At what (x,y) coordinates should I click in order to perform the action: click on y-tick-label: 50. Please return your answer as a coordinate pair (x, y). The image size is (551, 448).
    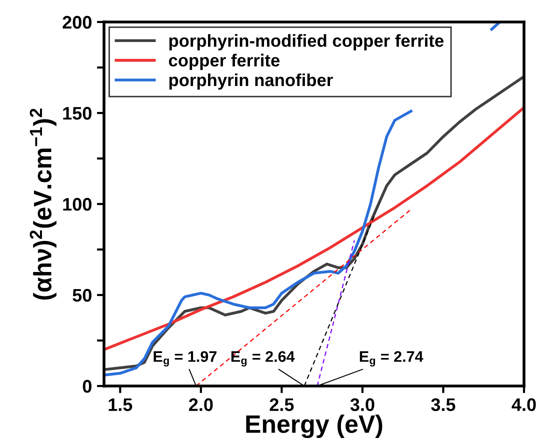
    Looking at the image, I should click on (82, 295).